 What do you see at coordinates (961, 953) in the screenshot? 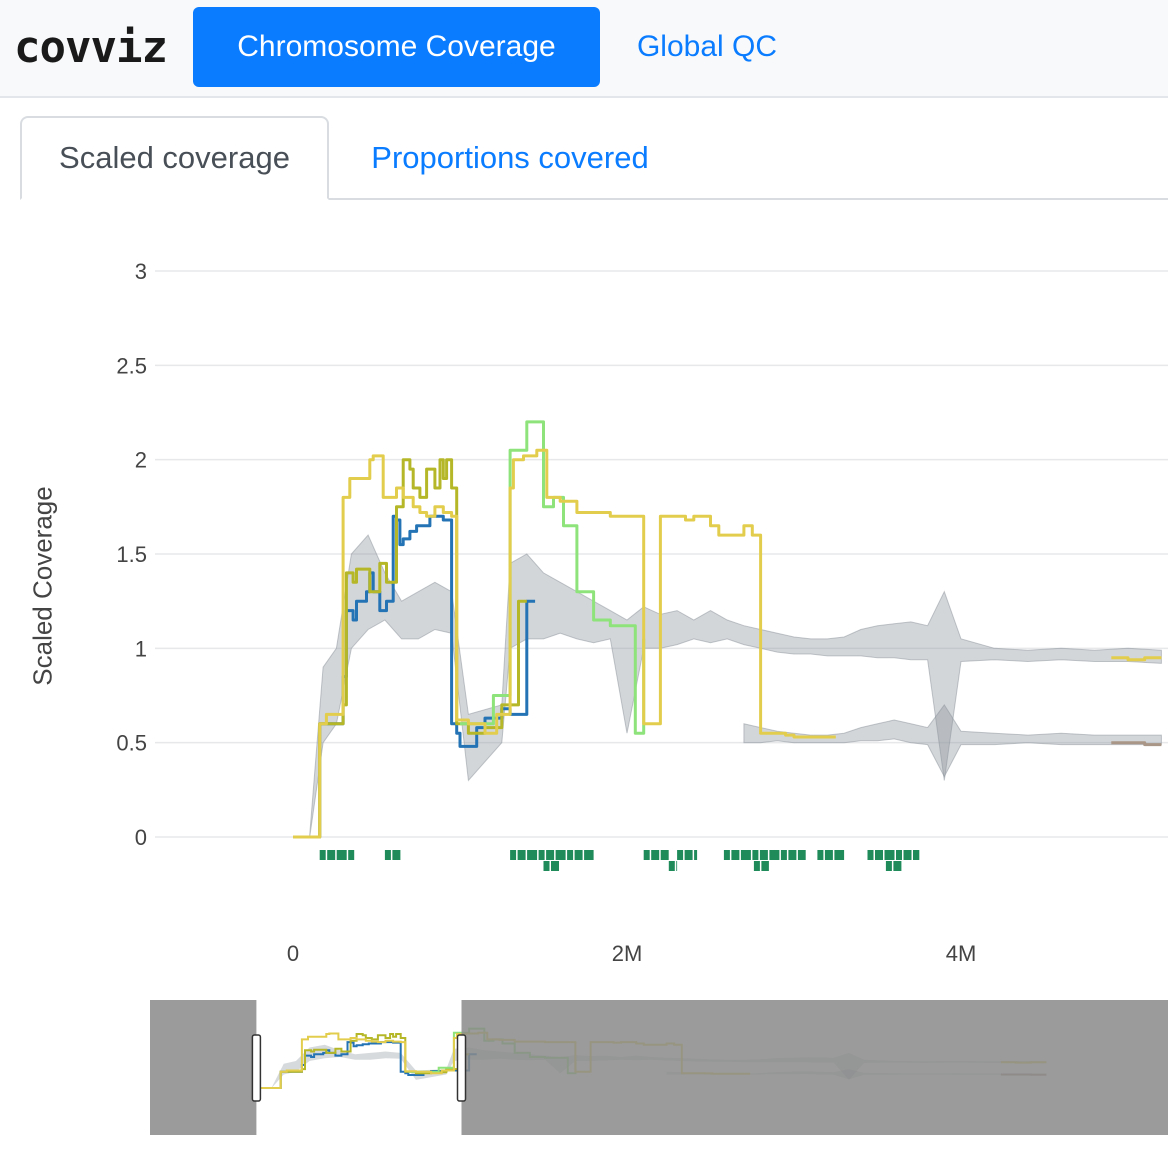
I see `x-tick-label: 4M` at bounding box center [961, 953].